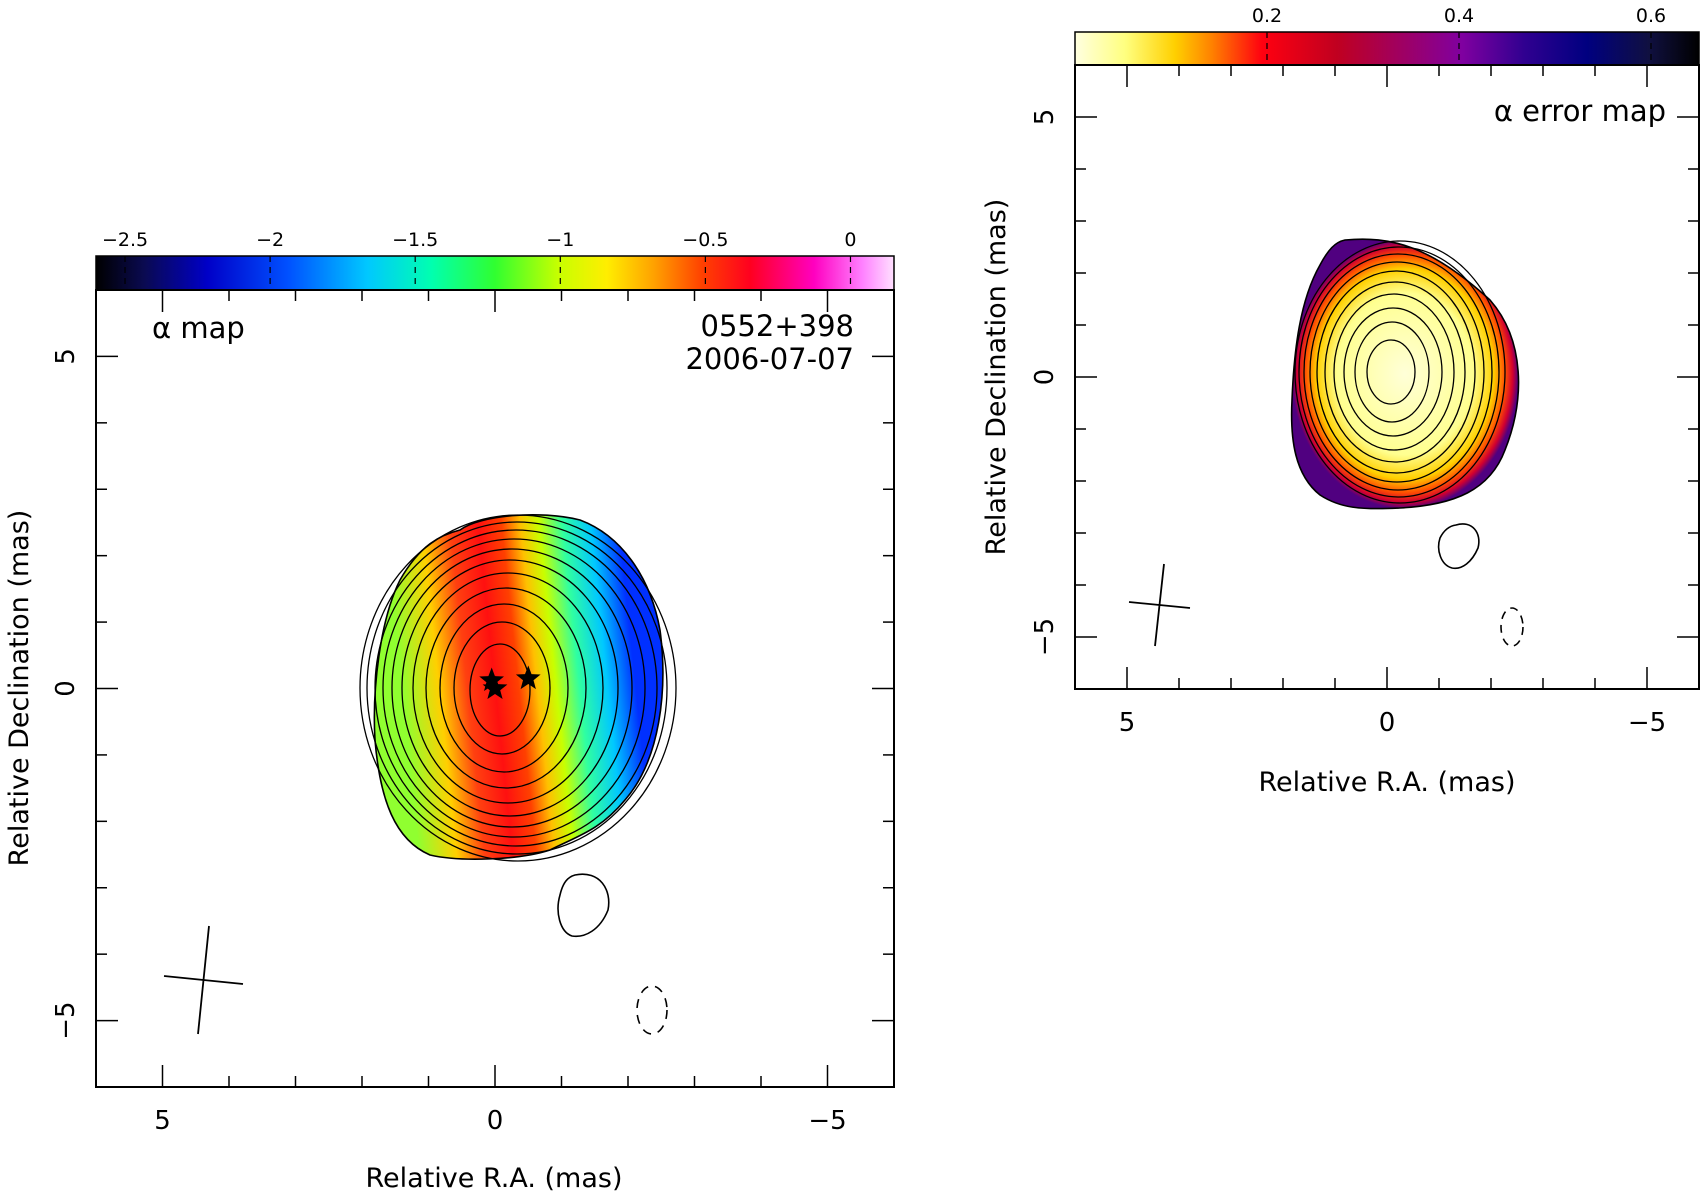 This screenshot has width=1700, height=1197. I want to click on alpha-y-axis-title: Relative Declination (mas), so click(19, 688).